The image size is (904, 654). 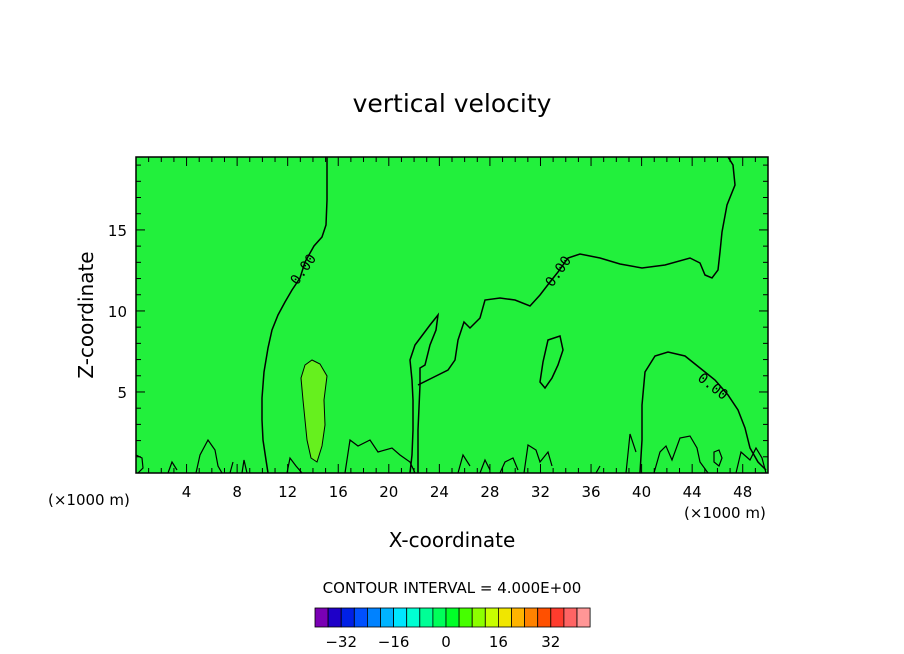 What do you see at coordinates (439, 492) in the screenshot?
I see `x-tick-label: 24` at bounding box center [439, 492].